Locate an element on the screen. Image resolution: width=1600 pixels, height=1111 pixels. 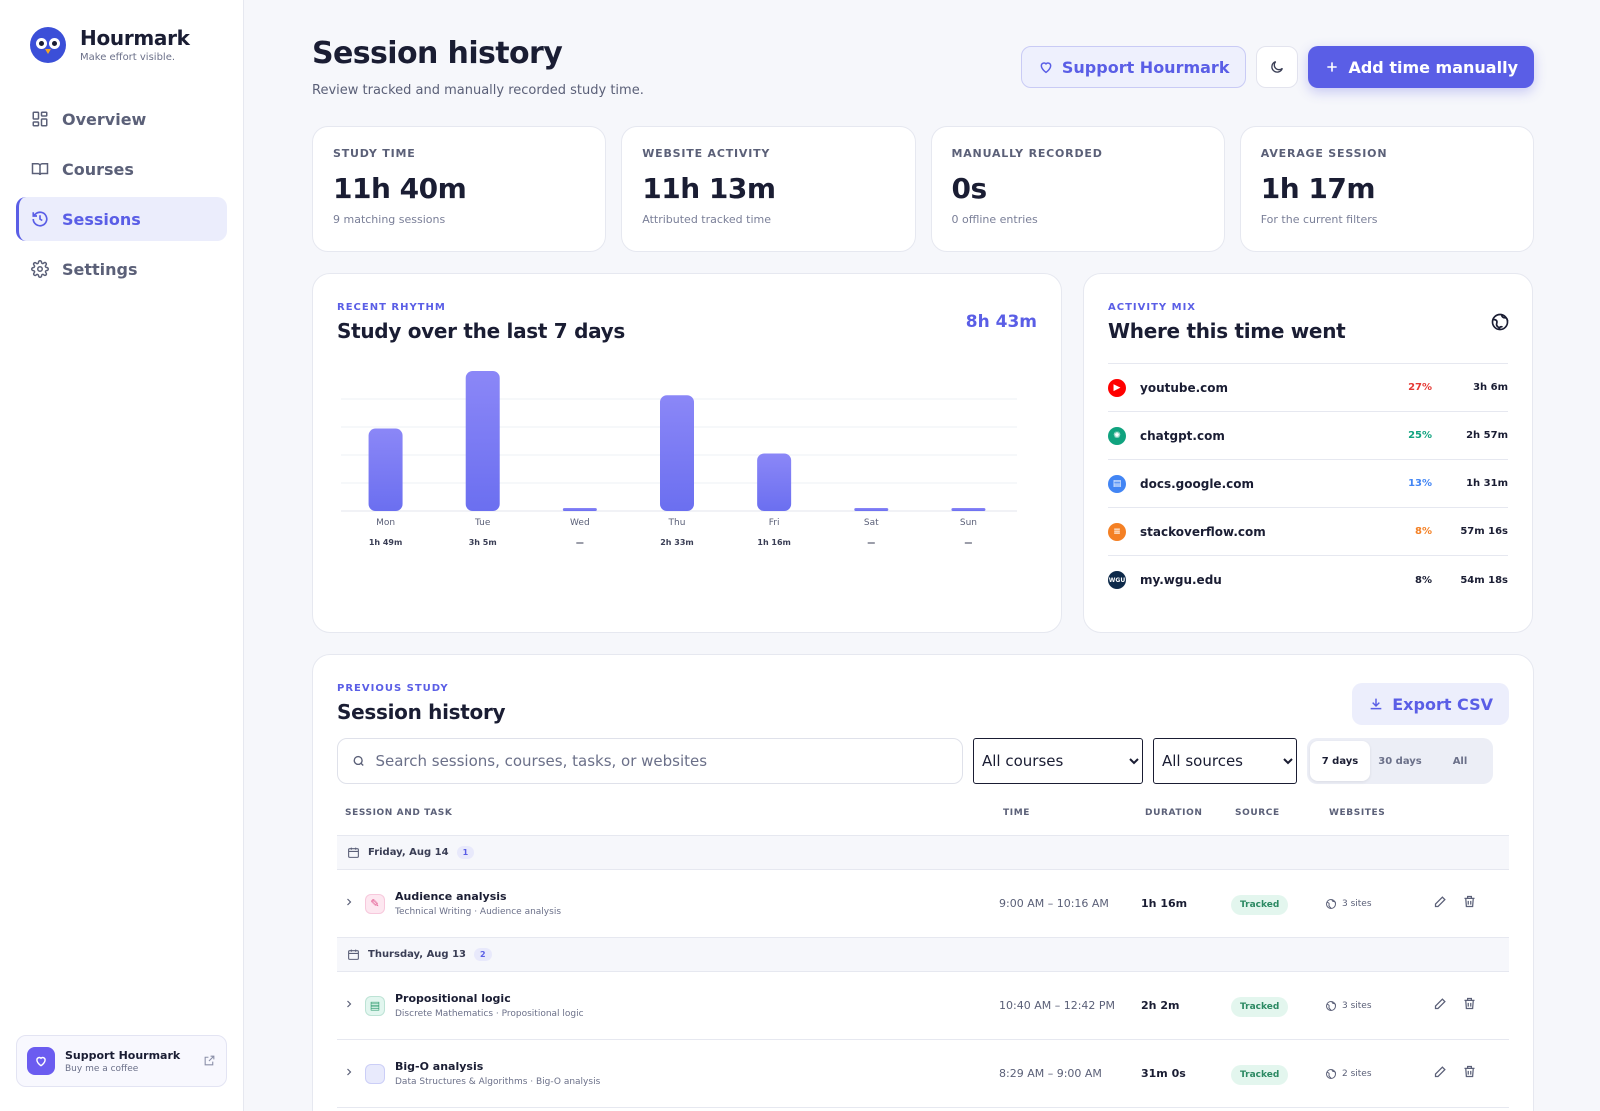
date-group-label: Friday, Aug 14 is located at coordinates (408, 852).